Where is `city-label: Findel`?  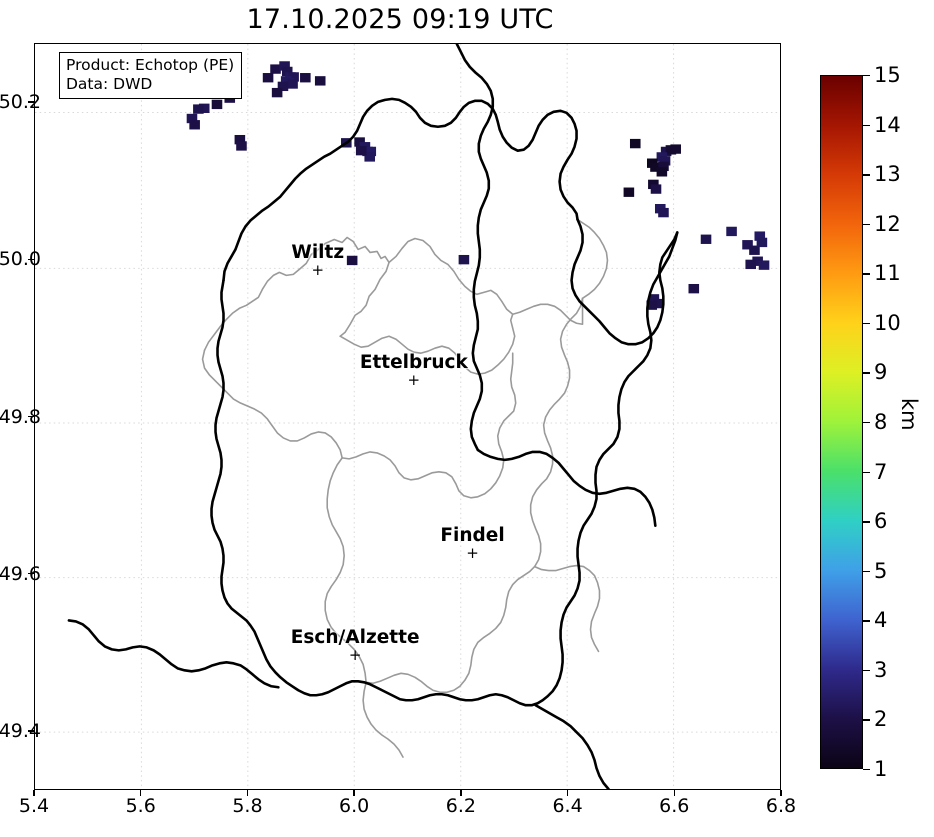 city-label: Findel is located at coordinates (472, 536).